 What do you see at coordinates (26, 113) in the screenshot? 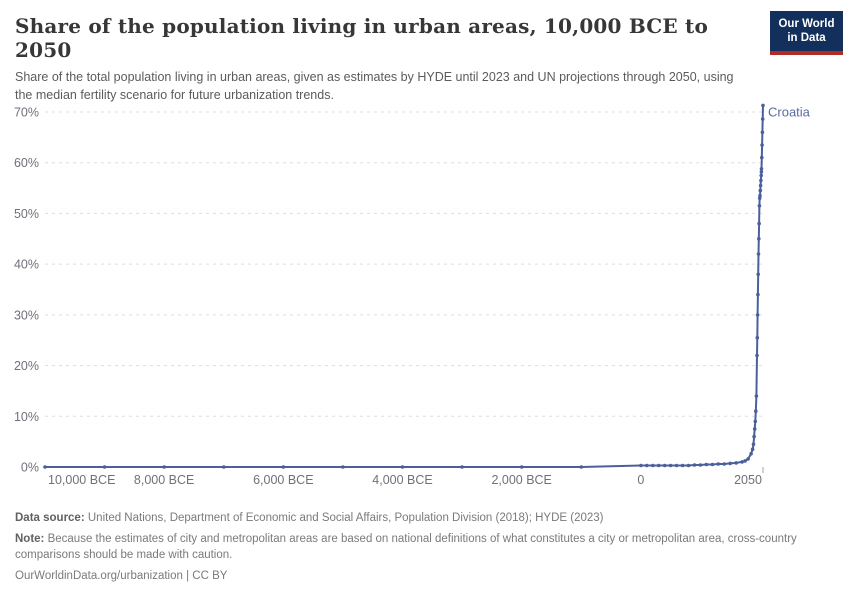
I see `y-tick-label: 70%` at bounding box center [26, 113].